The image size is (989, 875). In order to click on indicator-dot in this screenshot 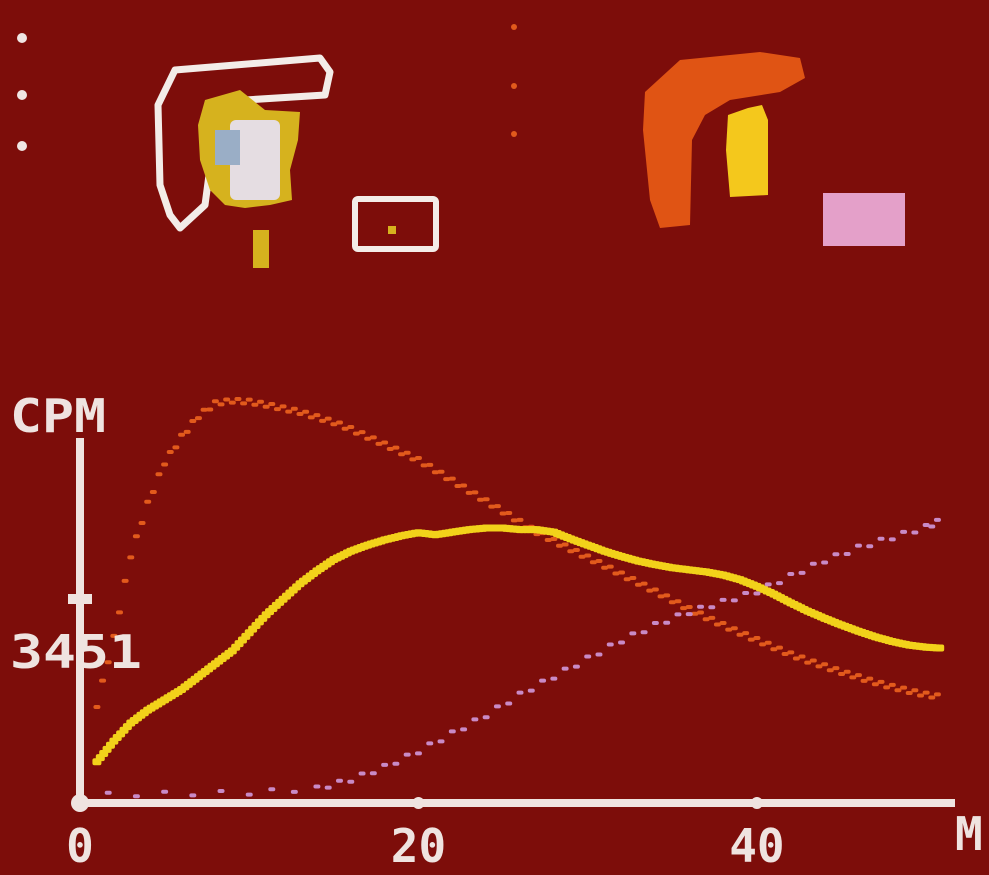, I will do `click(514, 86)`.